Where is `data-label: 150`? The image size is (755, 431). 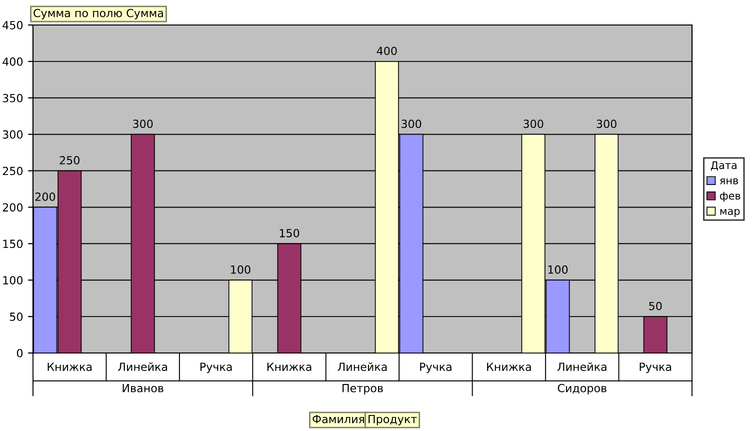
data-label: 150 is located at coordinates (290, 233).